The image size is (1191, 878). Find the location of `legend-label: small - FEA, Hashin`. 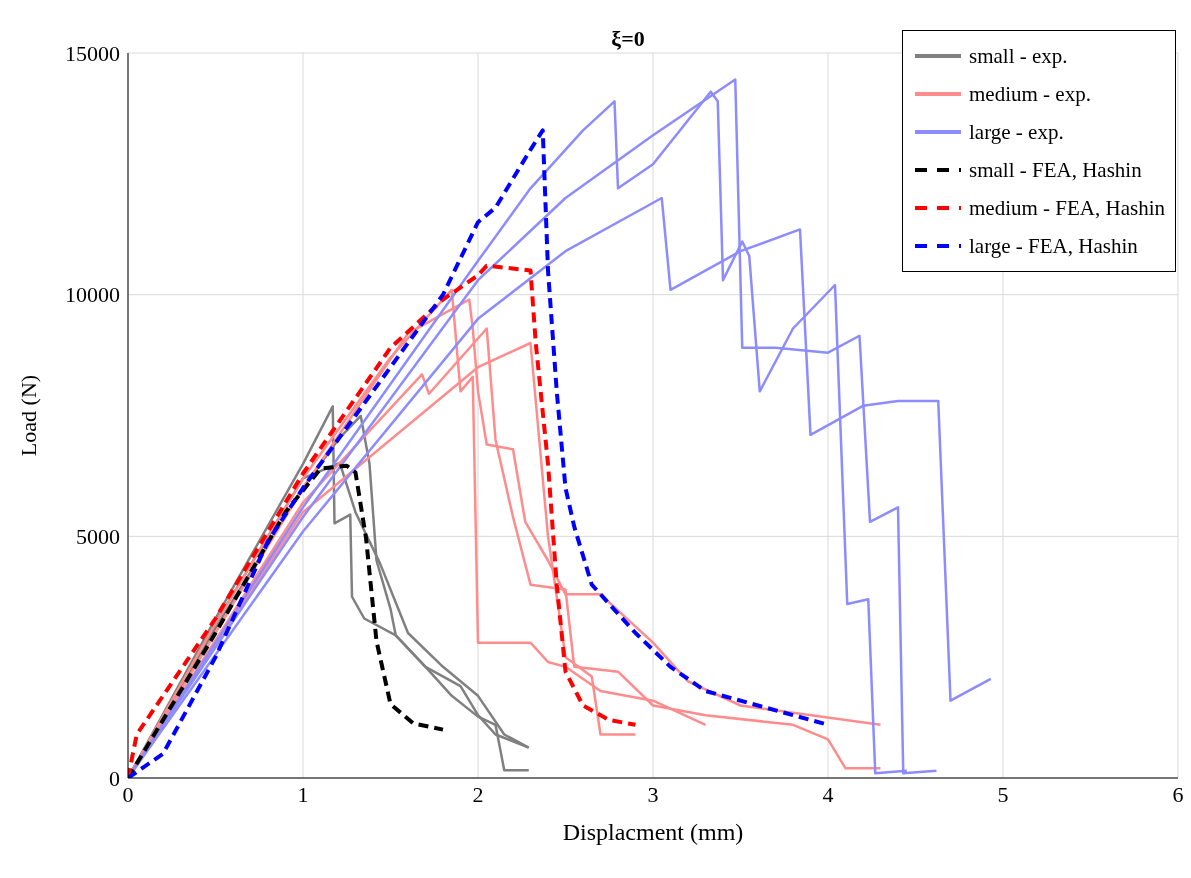

legend-label: small - FEA, Hashin is located at coordinates (1055, 170).